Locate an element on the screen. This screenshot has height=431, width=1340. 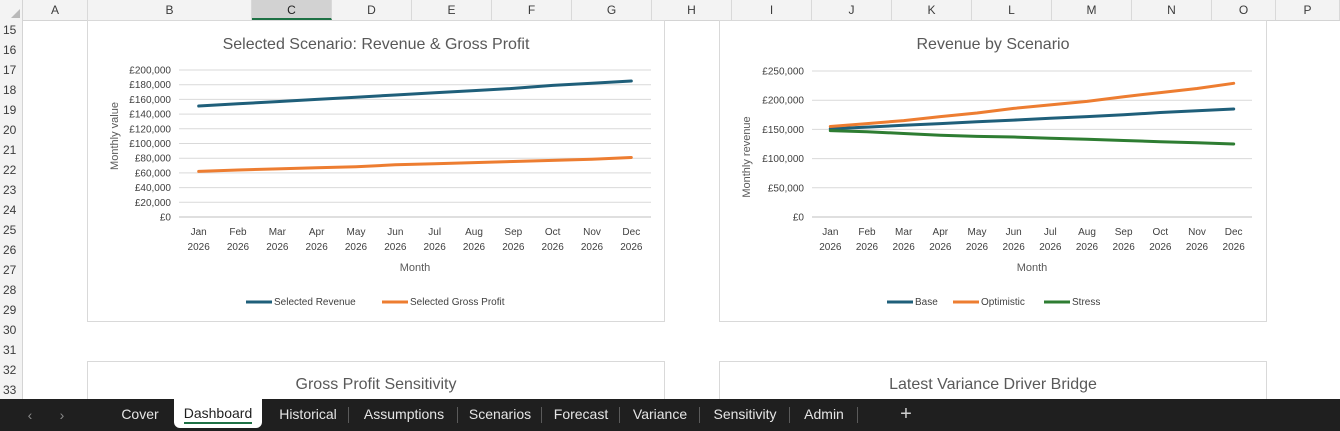
row-header: 31 is located at coordinates (10, 350).